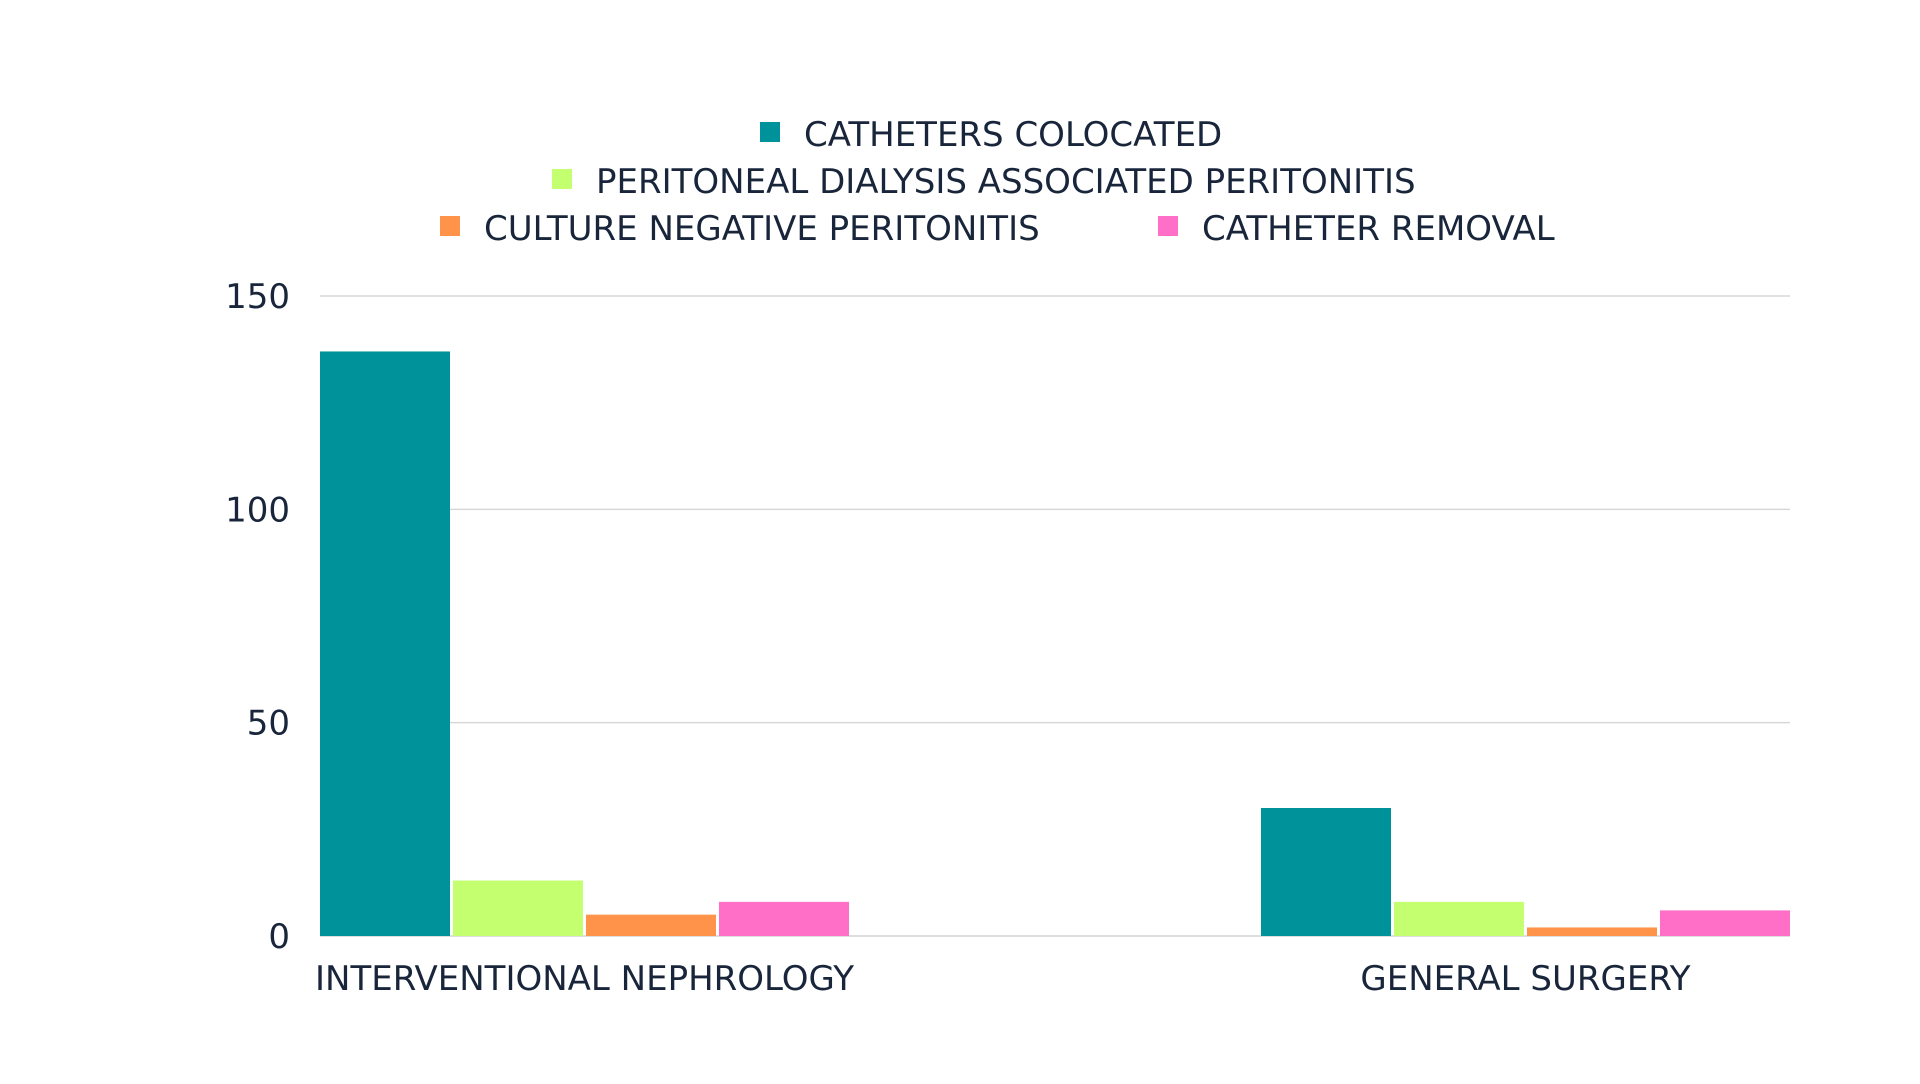 The height and width of the screenshot is (1084, 1920). I want to click on bar-catheters-colocated-general-surgery, so click(1326, 872).